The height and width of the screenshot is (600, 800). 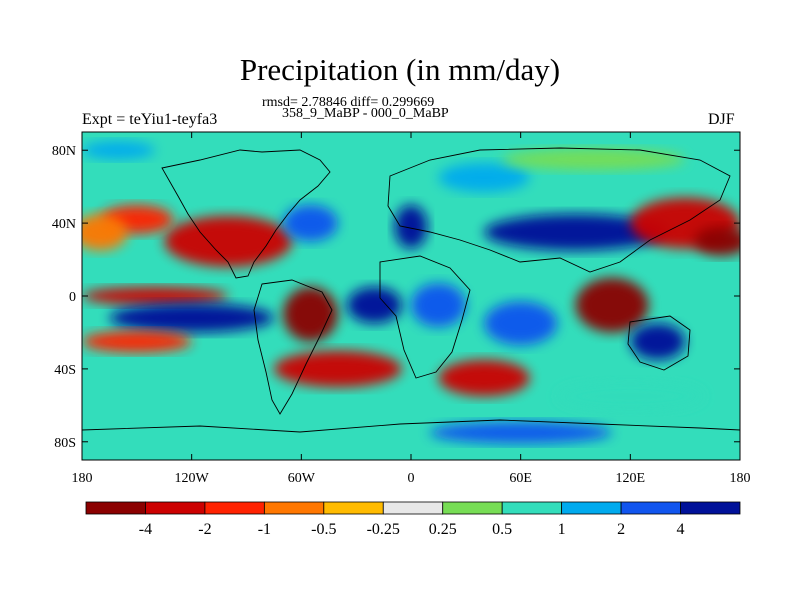 What do you see at coordinates (64, 224) in the screenshot?
I see `lat-tick-label: 40N` at bounding box center [64, 224].